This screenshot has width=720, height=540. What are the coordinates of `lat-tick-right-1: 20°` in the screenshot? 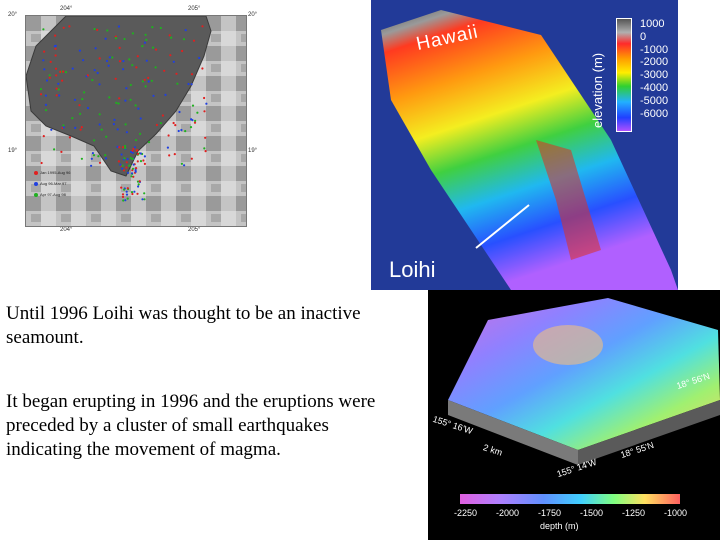 It's located at (253, 15).